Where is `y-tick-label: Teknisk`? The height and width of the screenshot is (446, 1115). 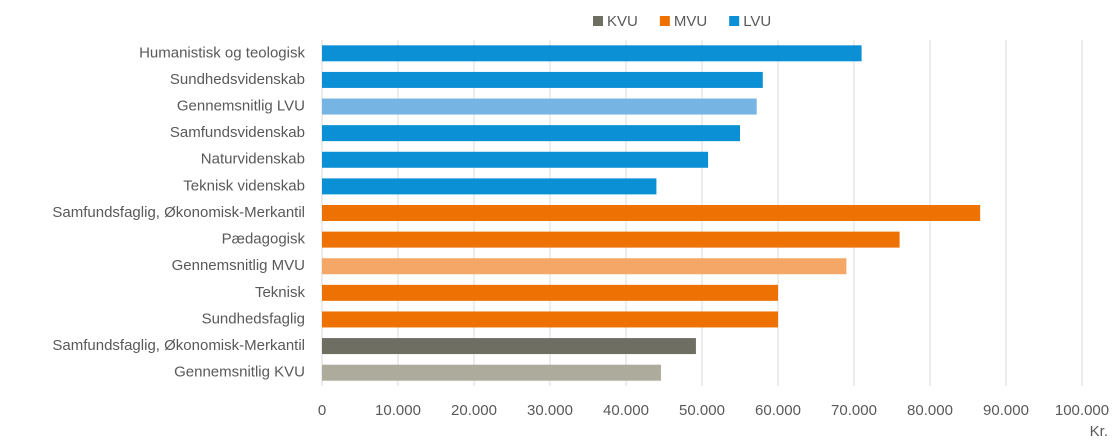 y-tick-label: Teknisk is located at coordinates (280, 292).